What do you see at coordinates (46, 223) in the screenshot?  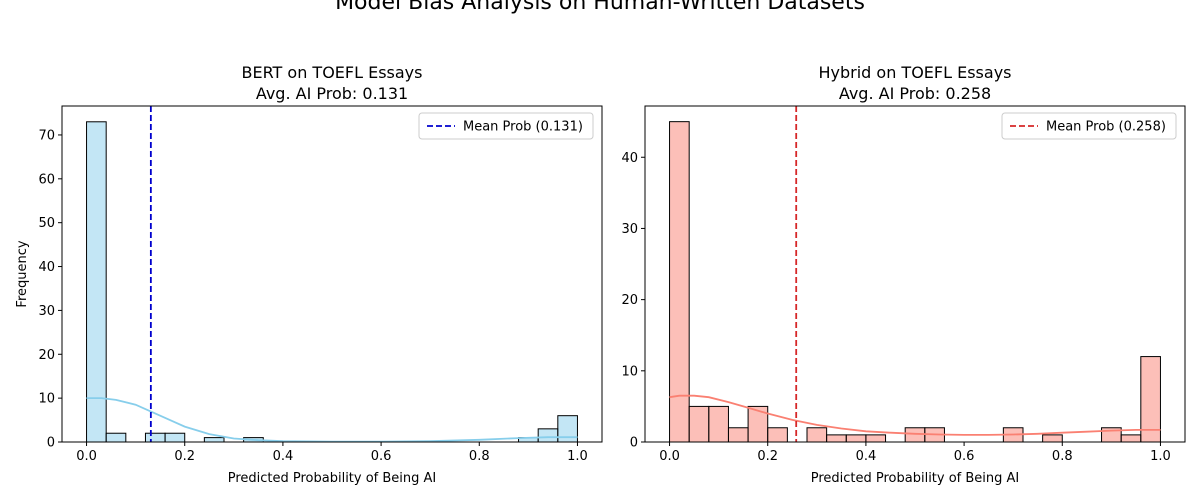 I see `y-tick-label: 50` at bounding box center [46, 223].